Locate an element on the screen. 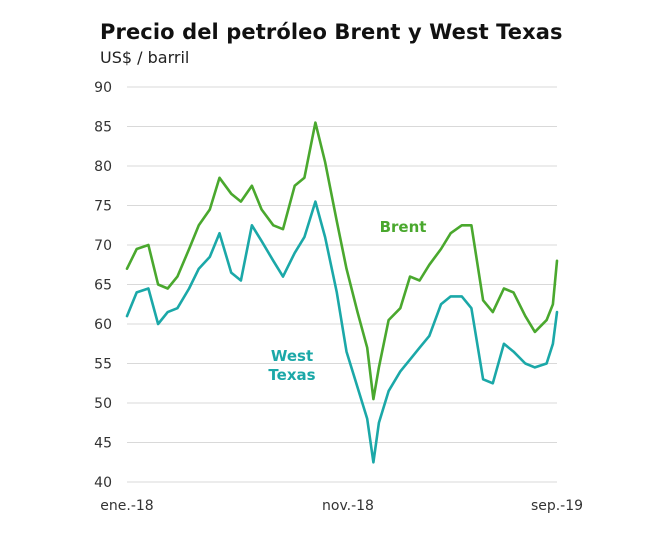 The image size is (659, 554). y-tick-label: 70 is located at coordinates (103, 246).